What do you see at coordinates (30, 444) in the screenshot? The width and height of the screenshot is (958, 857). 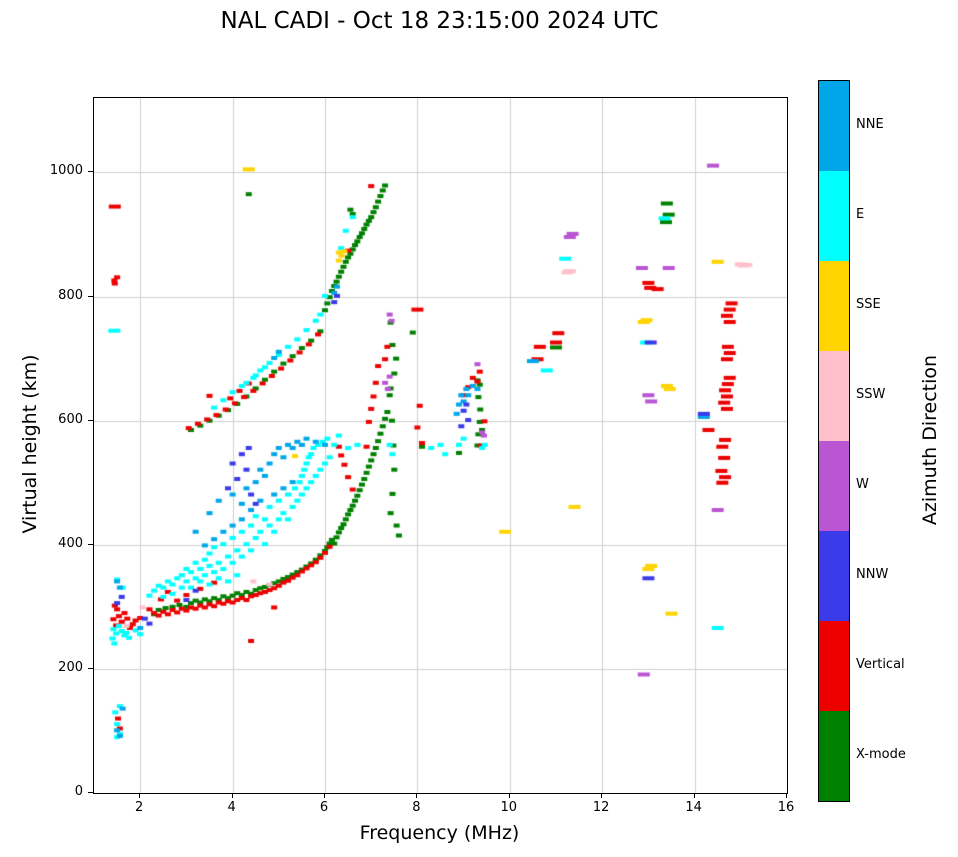 I see `y-axis-label: Virtual height (km)` at bounding box center [30, 444].